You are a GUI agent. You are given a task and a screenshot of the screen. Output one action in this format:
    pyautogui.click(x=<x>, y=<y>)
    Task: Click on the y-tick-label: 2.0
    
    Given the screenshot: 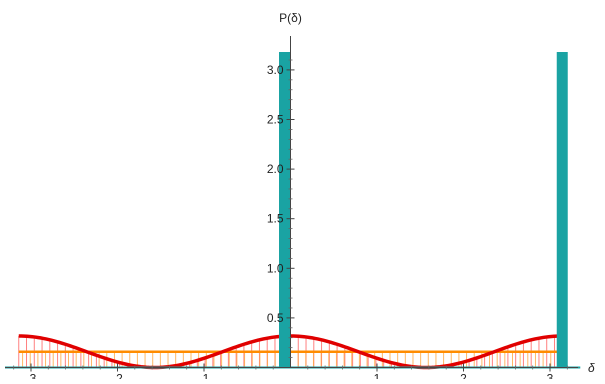 What is the action you would take?
    pyautogui.click(x=275, y=169)
    